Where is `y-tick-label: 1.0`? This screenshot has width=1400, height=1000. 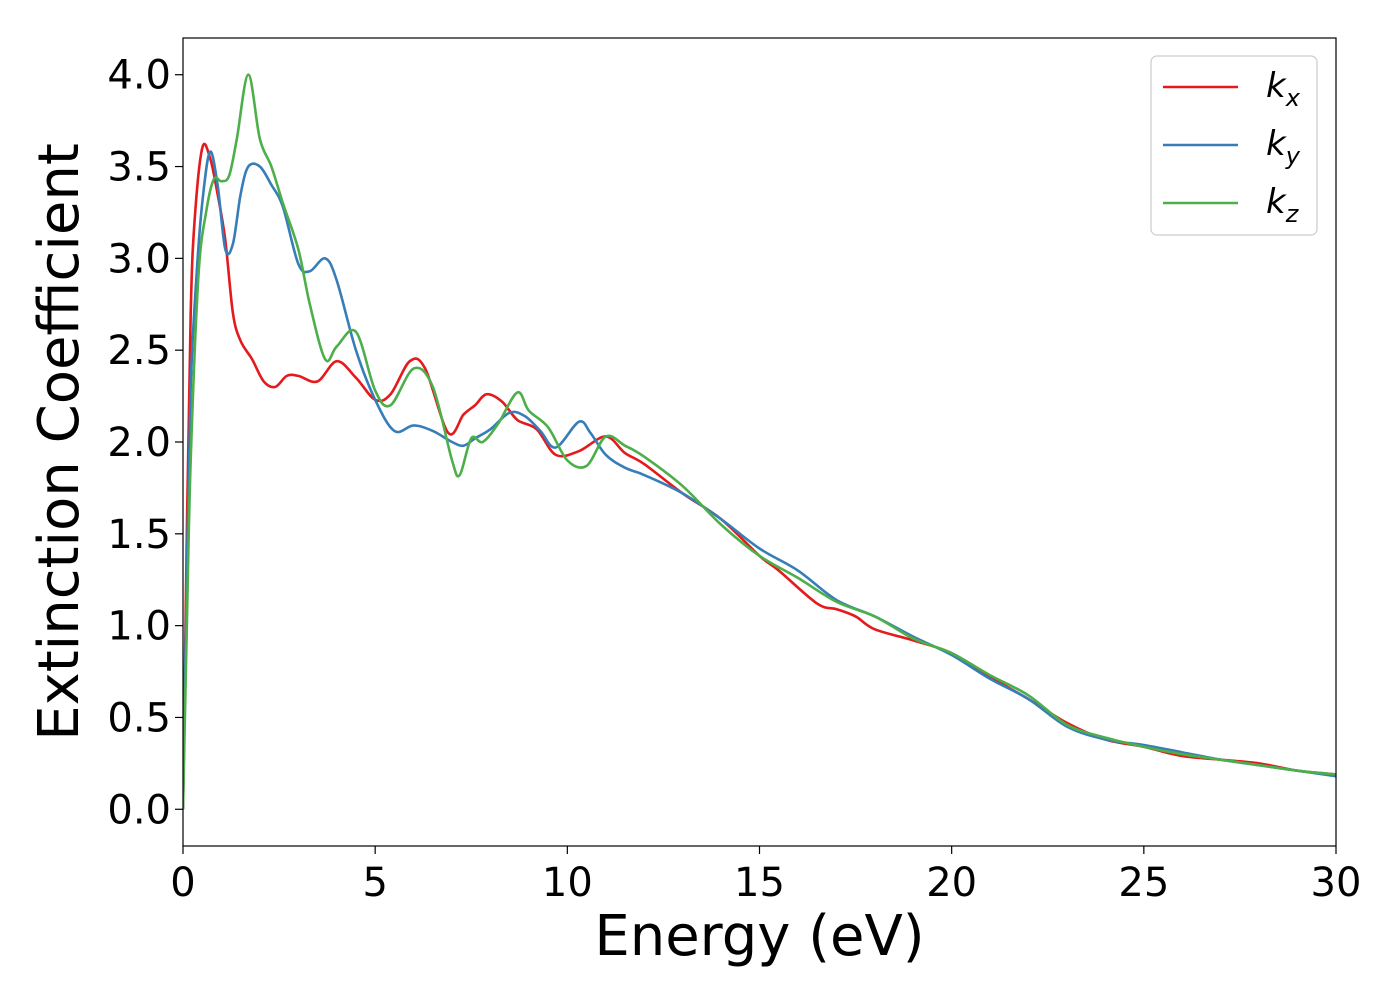 y-tick-label: 1.0 is located at coordinates (139, 627).